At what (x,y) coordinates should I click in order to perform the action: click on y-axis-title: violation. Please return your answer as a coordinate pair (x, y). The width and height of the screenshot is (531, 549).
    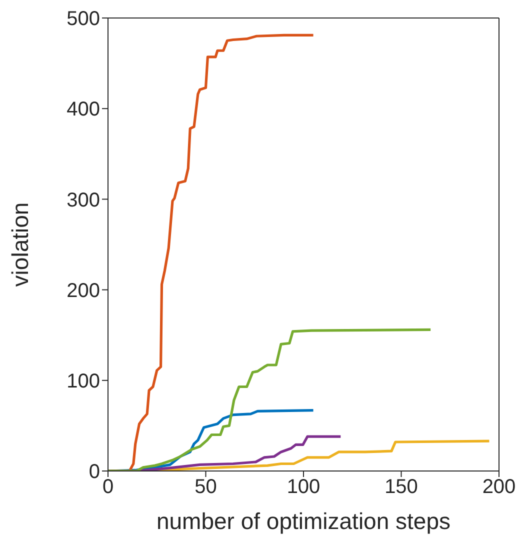
    Looking at the image, I should click on (20, 244).